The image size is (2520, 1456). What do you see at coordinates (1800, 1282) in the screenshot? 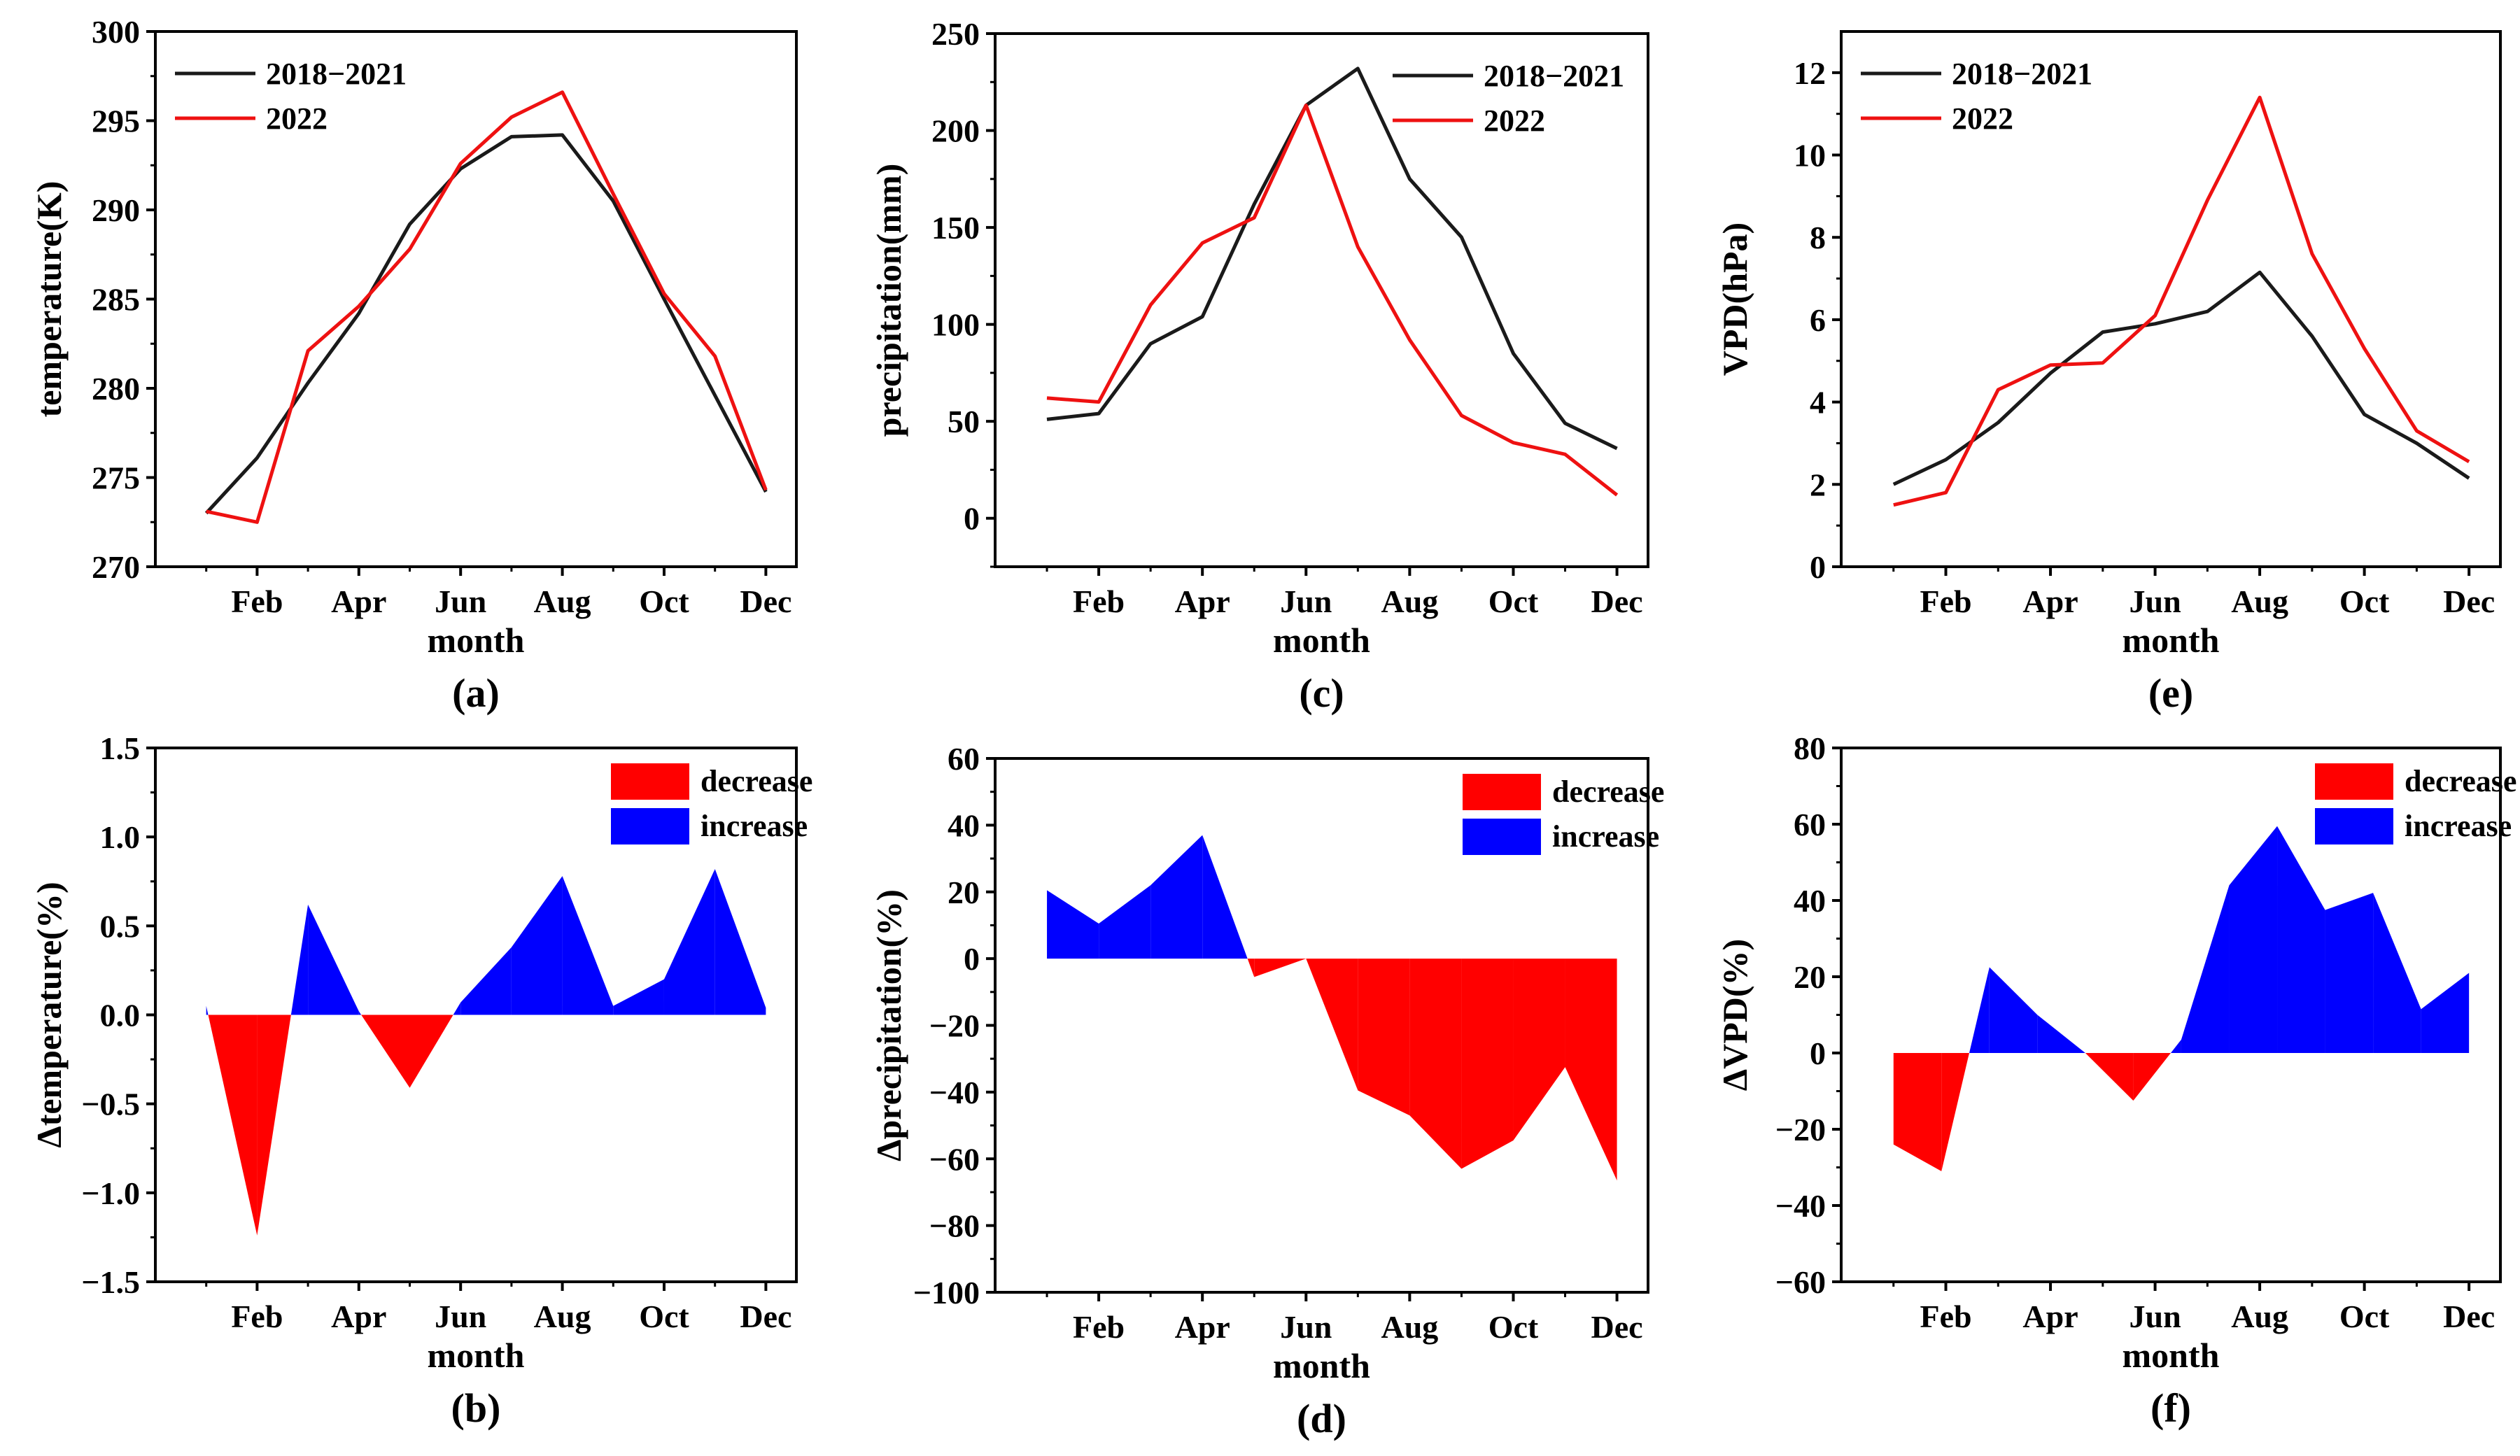
I see `y-tick-label: −60` at bounding box center [1800, 1282].